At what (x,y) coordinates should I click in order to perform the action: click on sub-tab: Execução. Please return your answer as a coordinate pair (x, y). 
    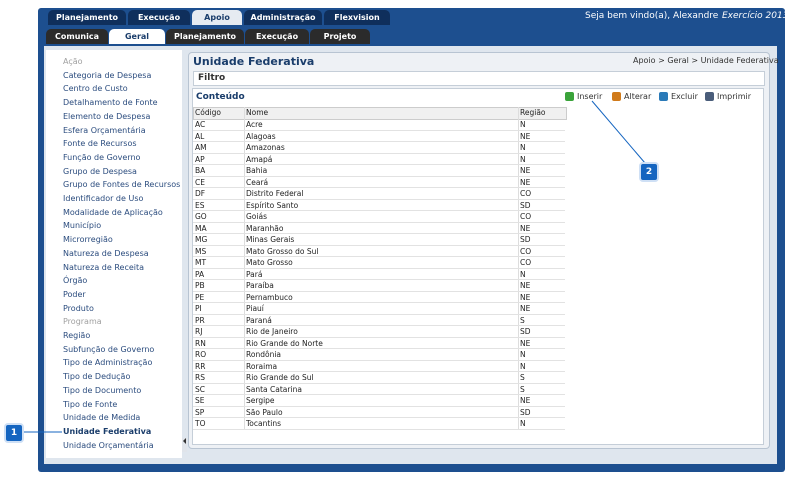
    Looking at the image, I should click on (277, 36).